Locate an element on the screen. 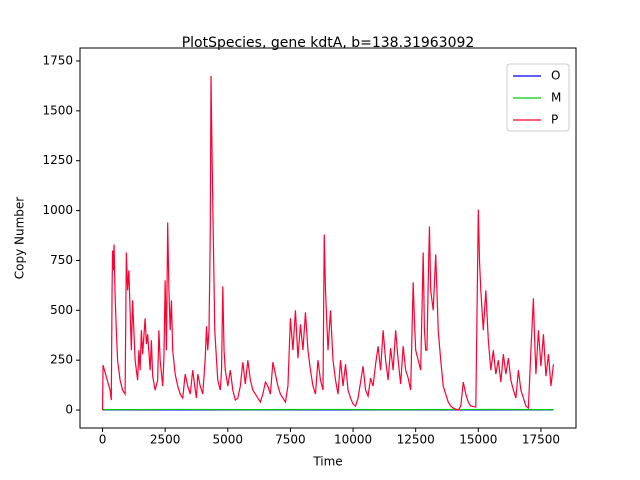  x-tick-label: 15000 is located at coordinates (478, 440).